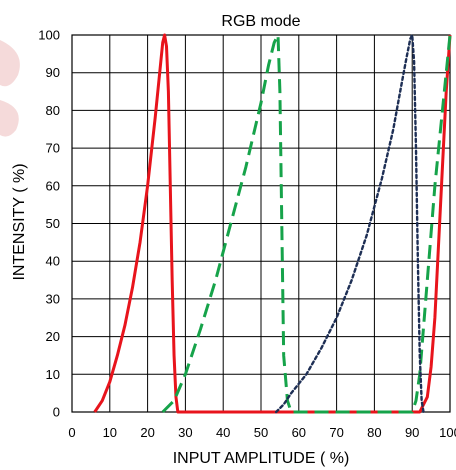 The image size is (456, 470). Describe the element at coordinates (53, 374) in the screenshot. I see `y-tick-label: 10` at that location.